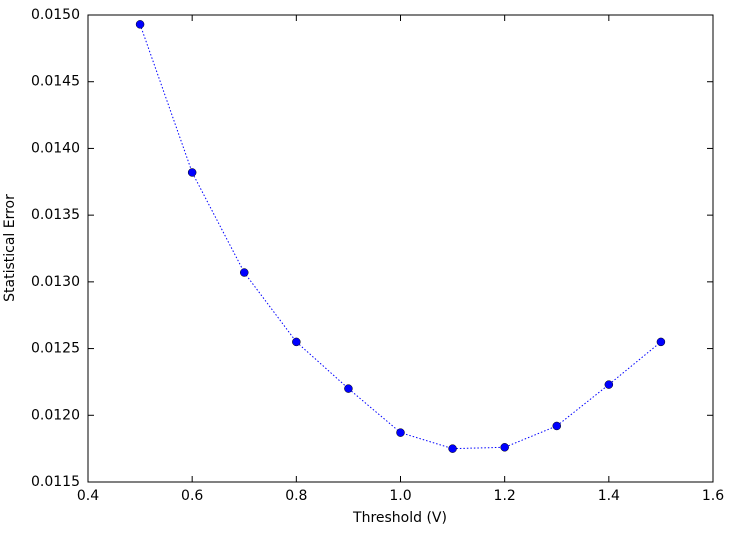  I want to click on y-tick-label: 0.0130, so click(55, 282).